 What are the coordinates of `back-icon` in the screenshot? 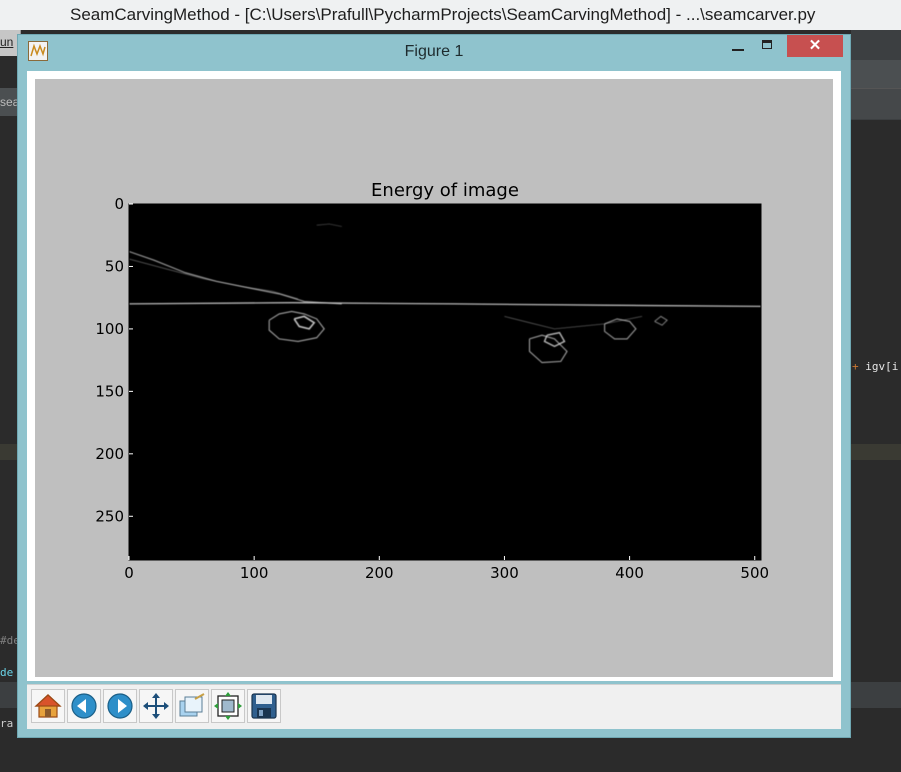 It's located at (84, 706).